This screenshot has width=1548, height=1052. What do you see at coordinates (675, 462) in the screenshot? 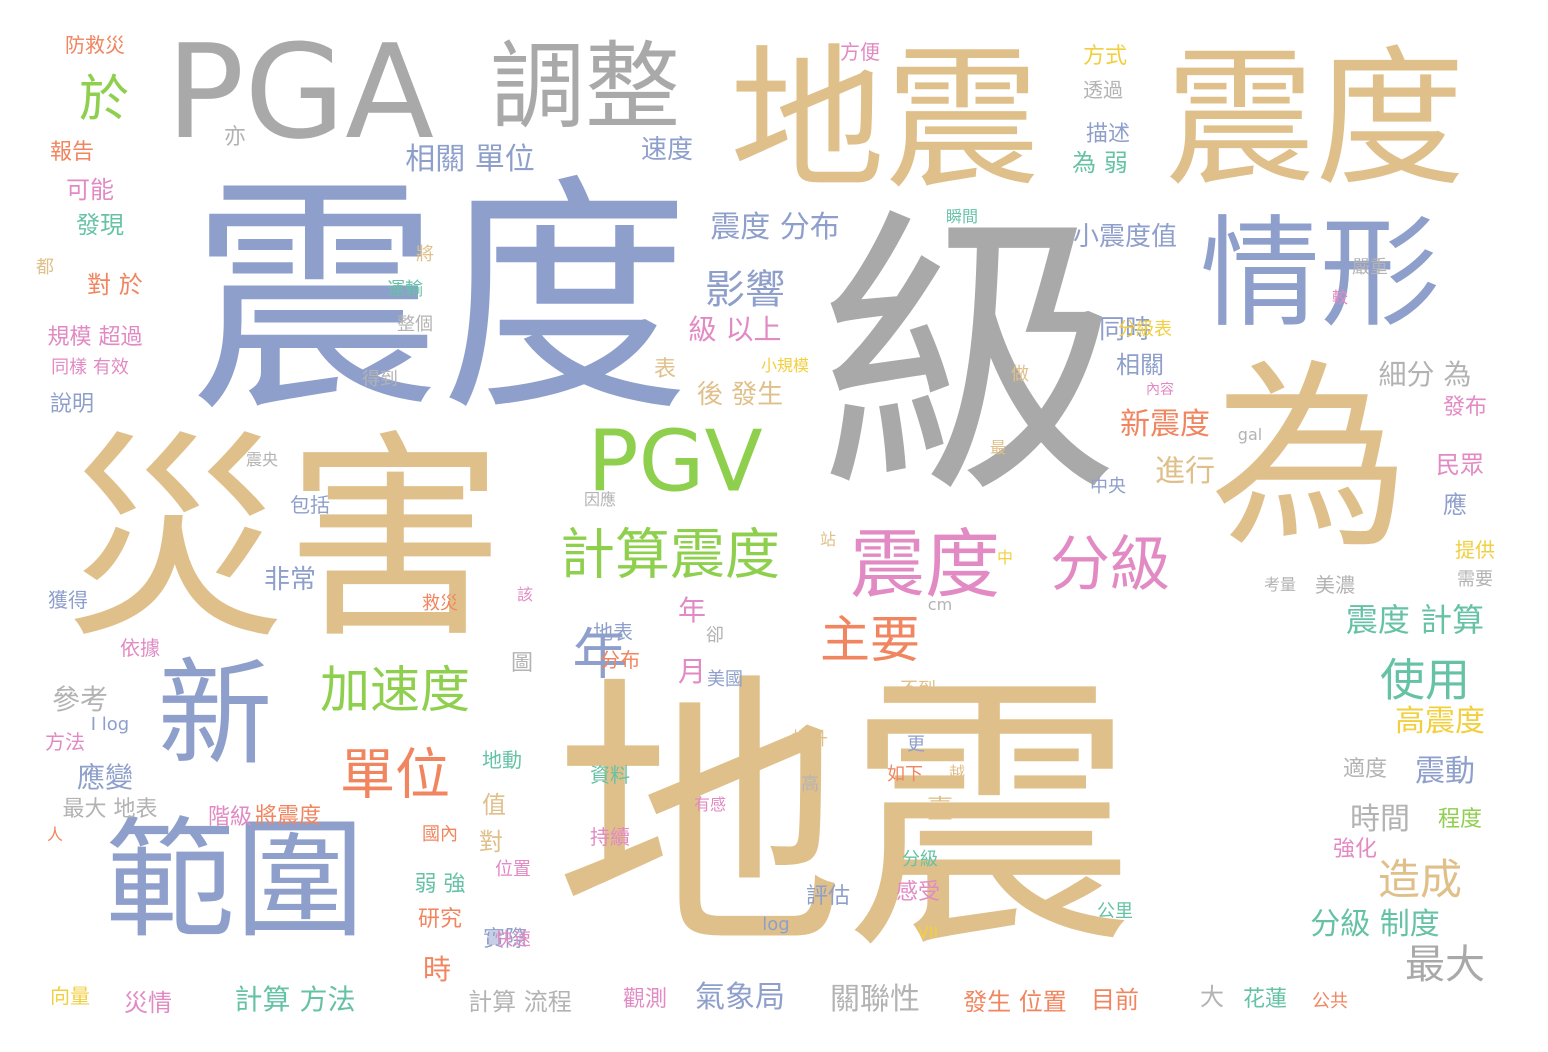
I see `cloud-word: PGV` at bounding box center [675, 462].